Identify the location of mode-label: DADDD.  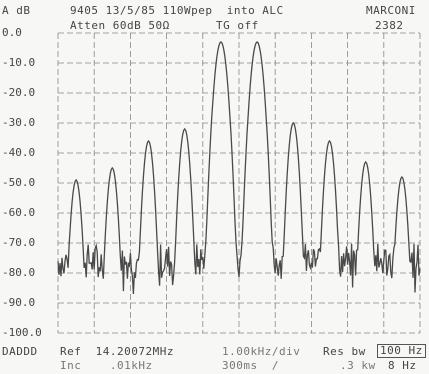
(20, 351).